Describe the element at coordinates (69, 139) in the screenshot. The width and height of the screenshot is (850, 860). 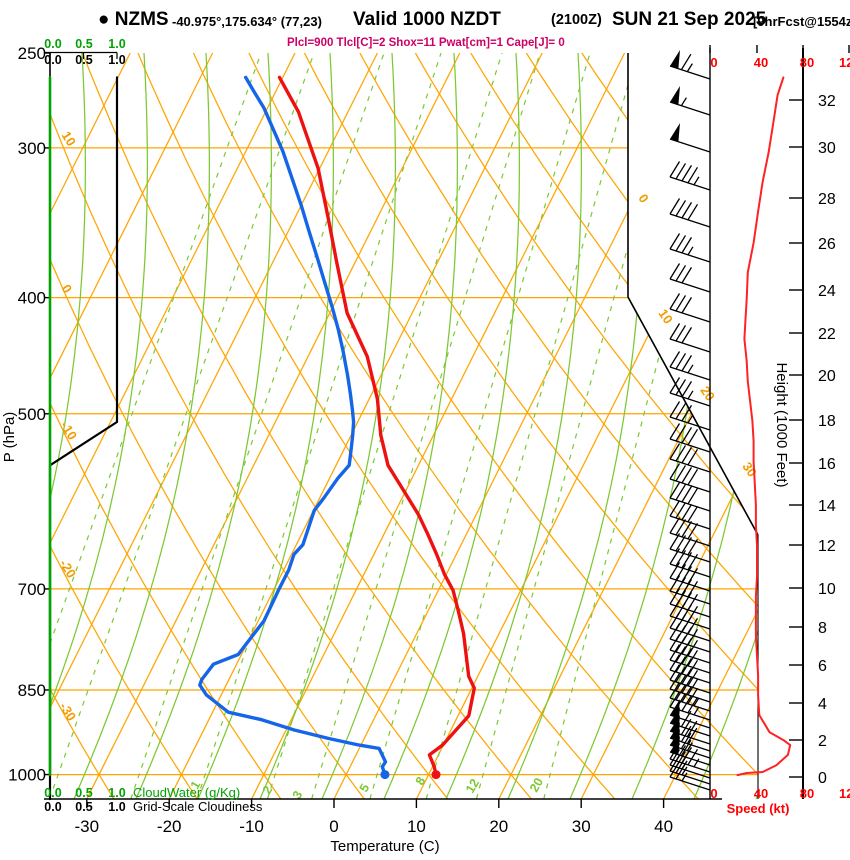
I see `dry-adiabat-label: 10` at that location.